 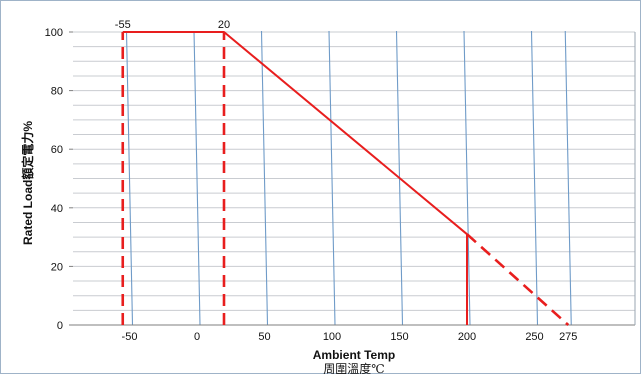 I want to click on x-tick-label: 150, so click(x=399, y=337).